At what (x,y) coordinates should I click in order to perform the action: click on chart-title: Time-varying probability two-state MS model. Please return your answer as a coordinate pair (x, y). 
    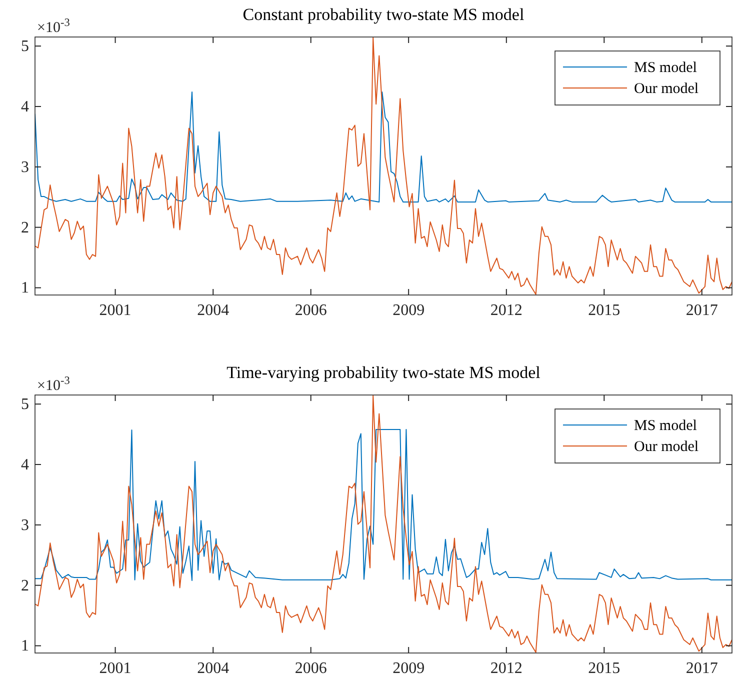
    Looking at the image, I should click on (383, 372).